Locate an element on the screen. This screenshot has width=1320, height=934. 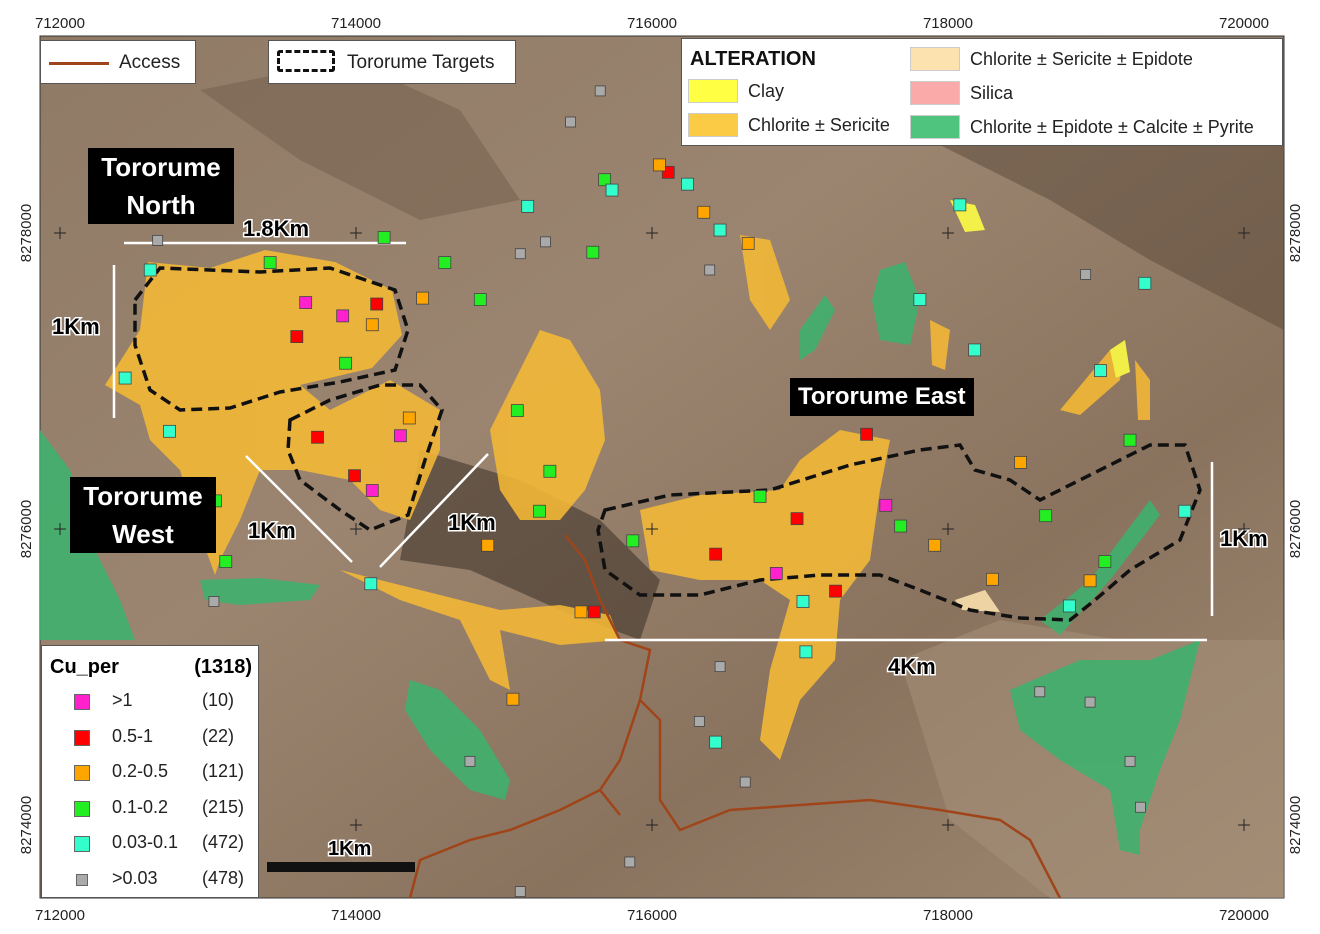
scale-bar-label: 1Km is located at coordinates (349, 849).